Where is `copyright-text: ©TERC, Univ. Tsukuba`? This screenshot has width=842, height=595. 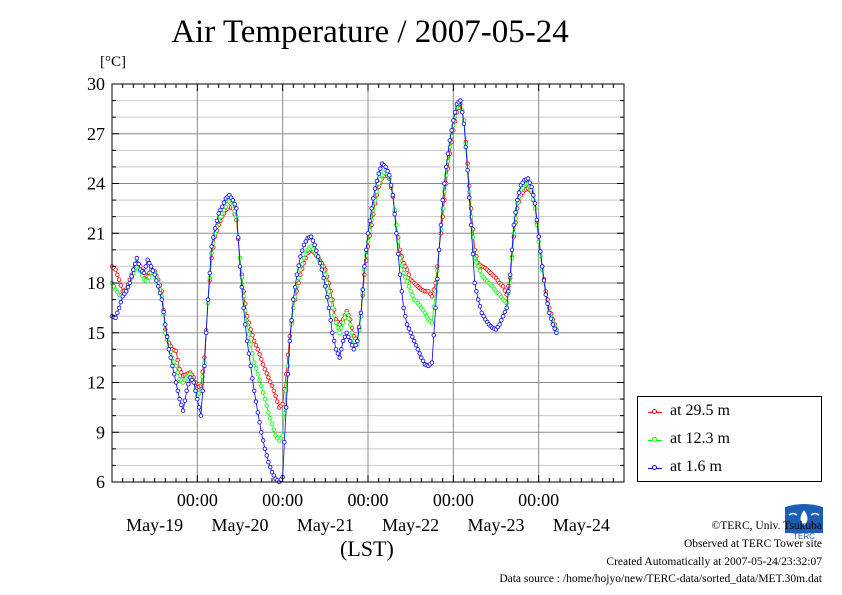
copyright-text: ©TERC, Univ. Tsukuba is located at coordinates (766, 526).